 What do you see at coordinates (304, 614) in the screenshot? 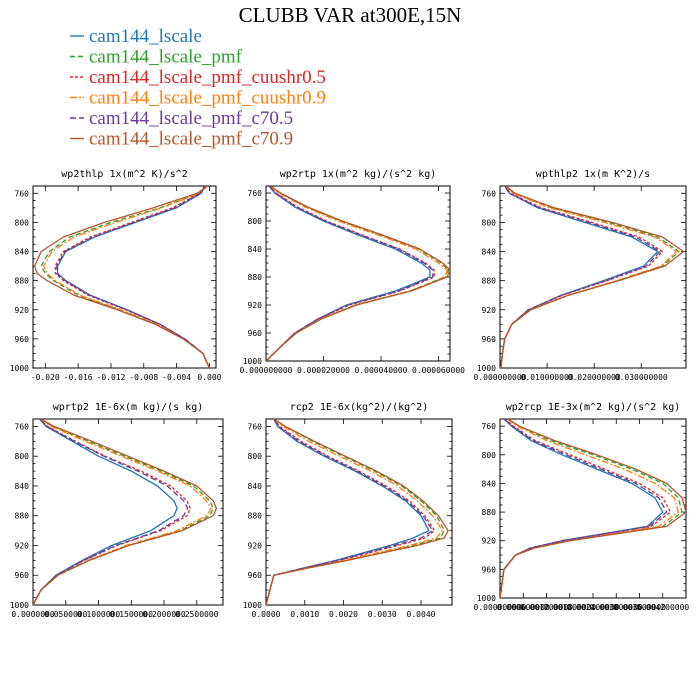
I see `x-tick-label: 0.0010` at bounding box center [304, 614].